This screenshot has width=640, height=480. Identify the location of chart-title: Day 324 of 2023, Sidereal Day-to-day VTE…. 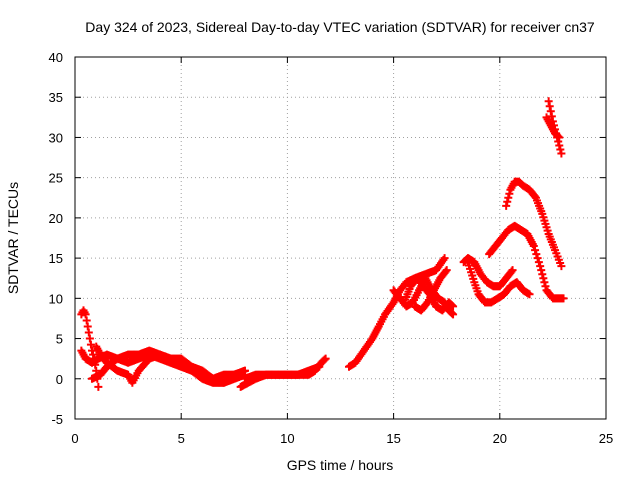
(340, 27).